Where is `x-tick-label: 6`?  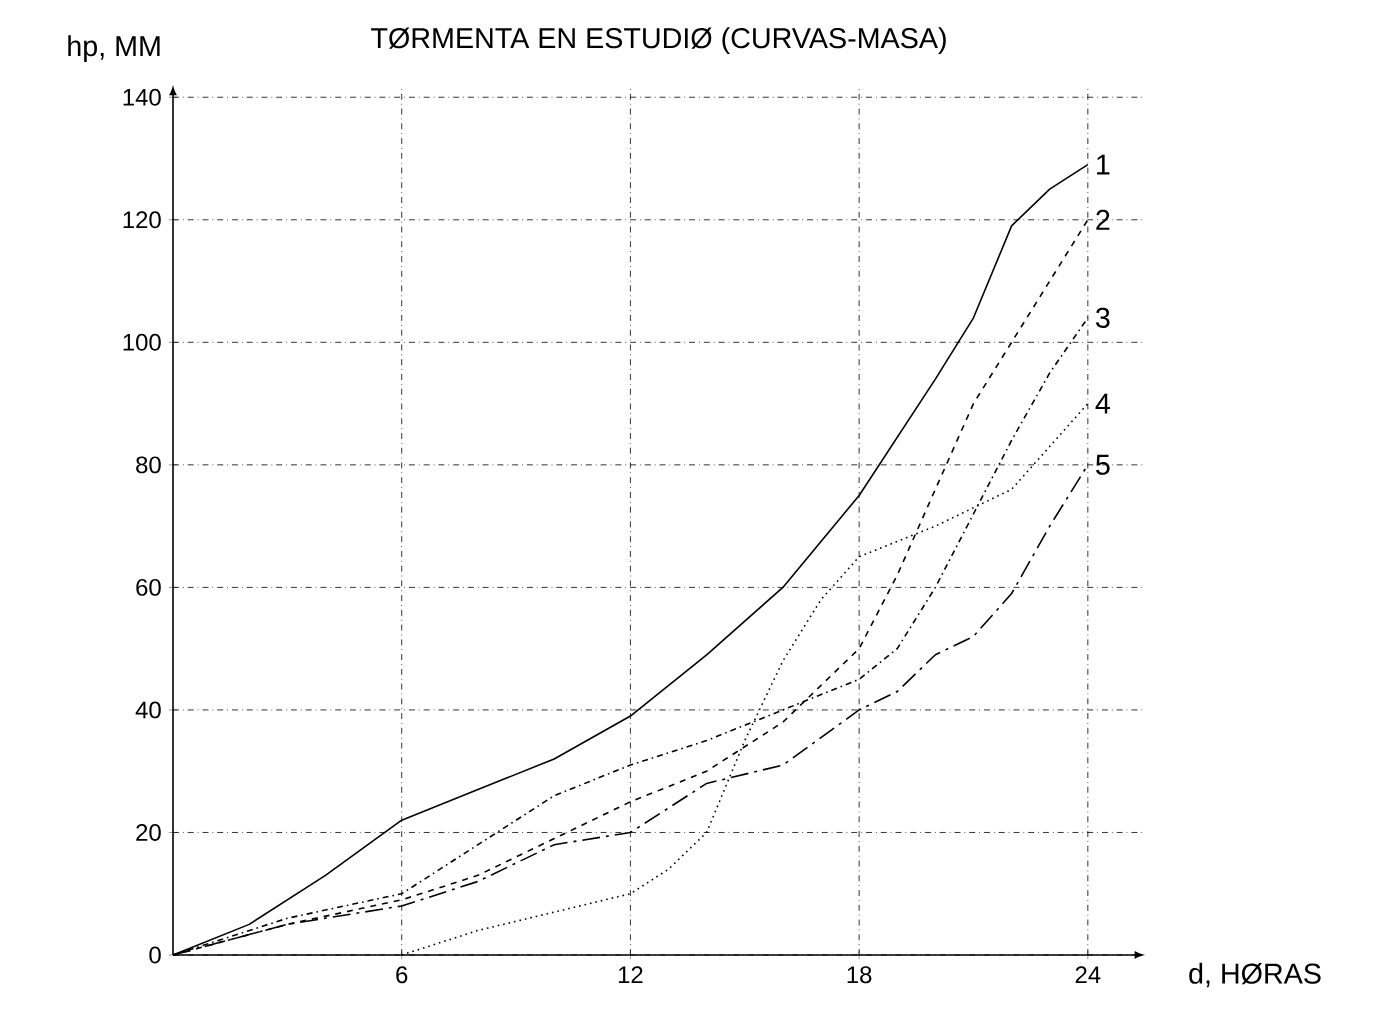
x-tick-label: 6 is located at coordinates (402, 975).